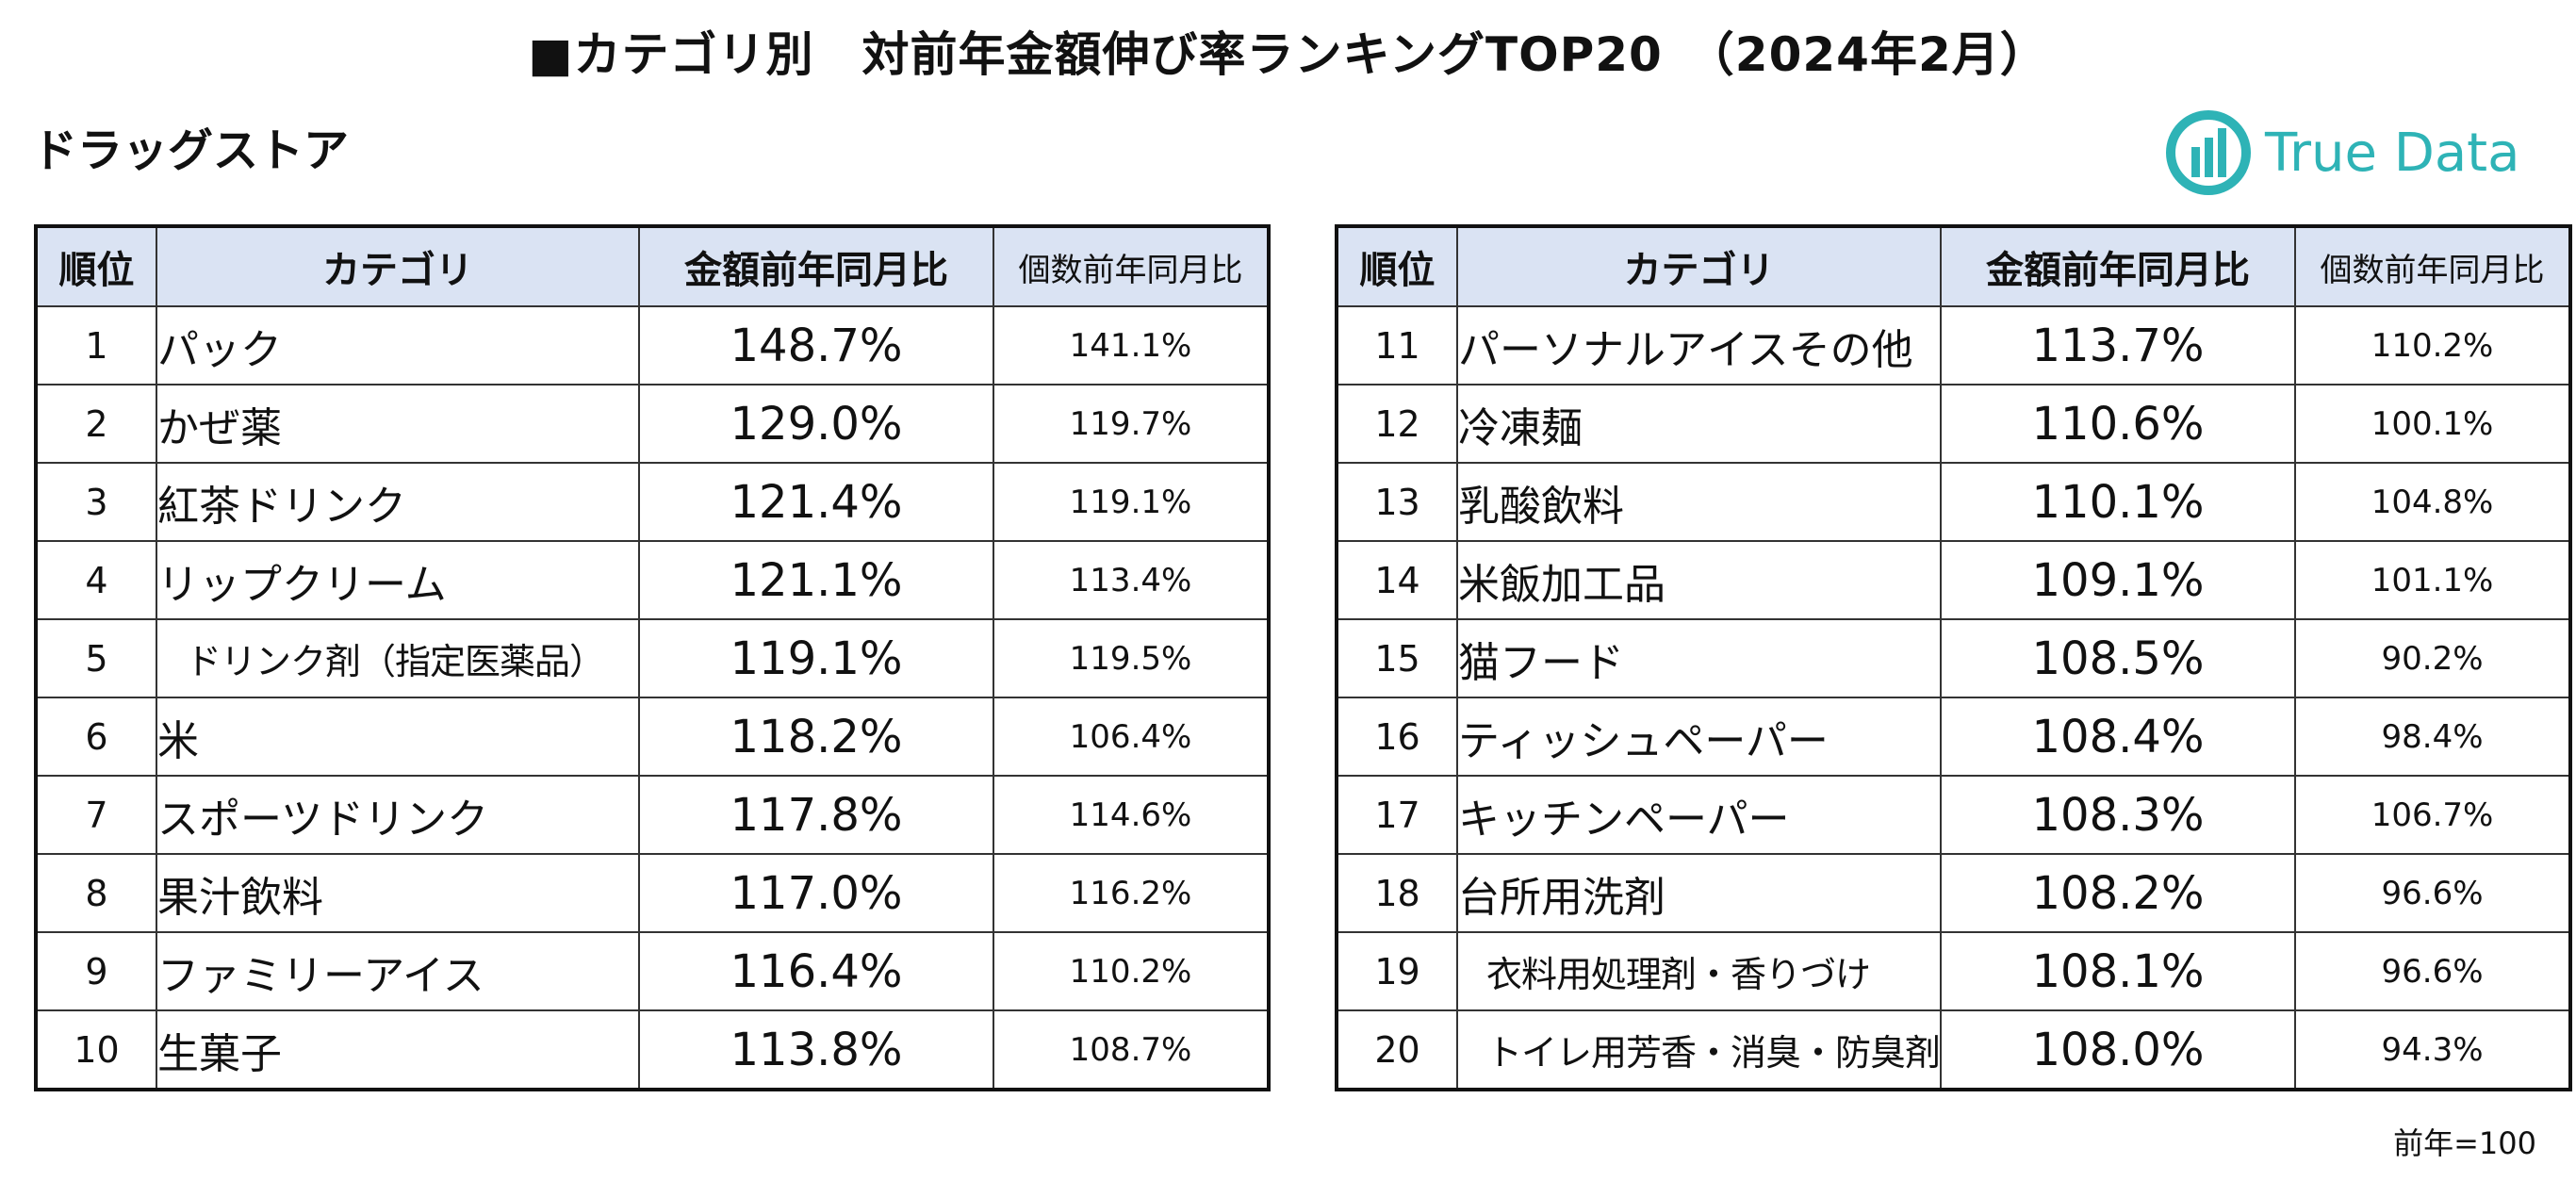  Describe the element at coordinates (96, 580) in the screenshot. I see `rank-cell: 4` at that location.